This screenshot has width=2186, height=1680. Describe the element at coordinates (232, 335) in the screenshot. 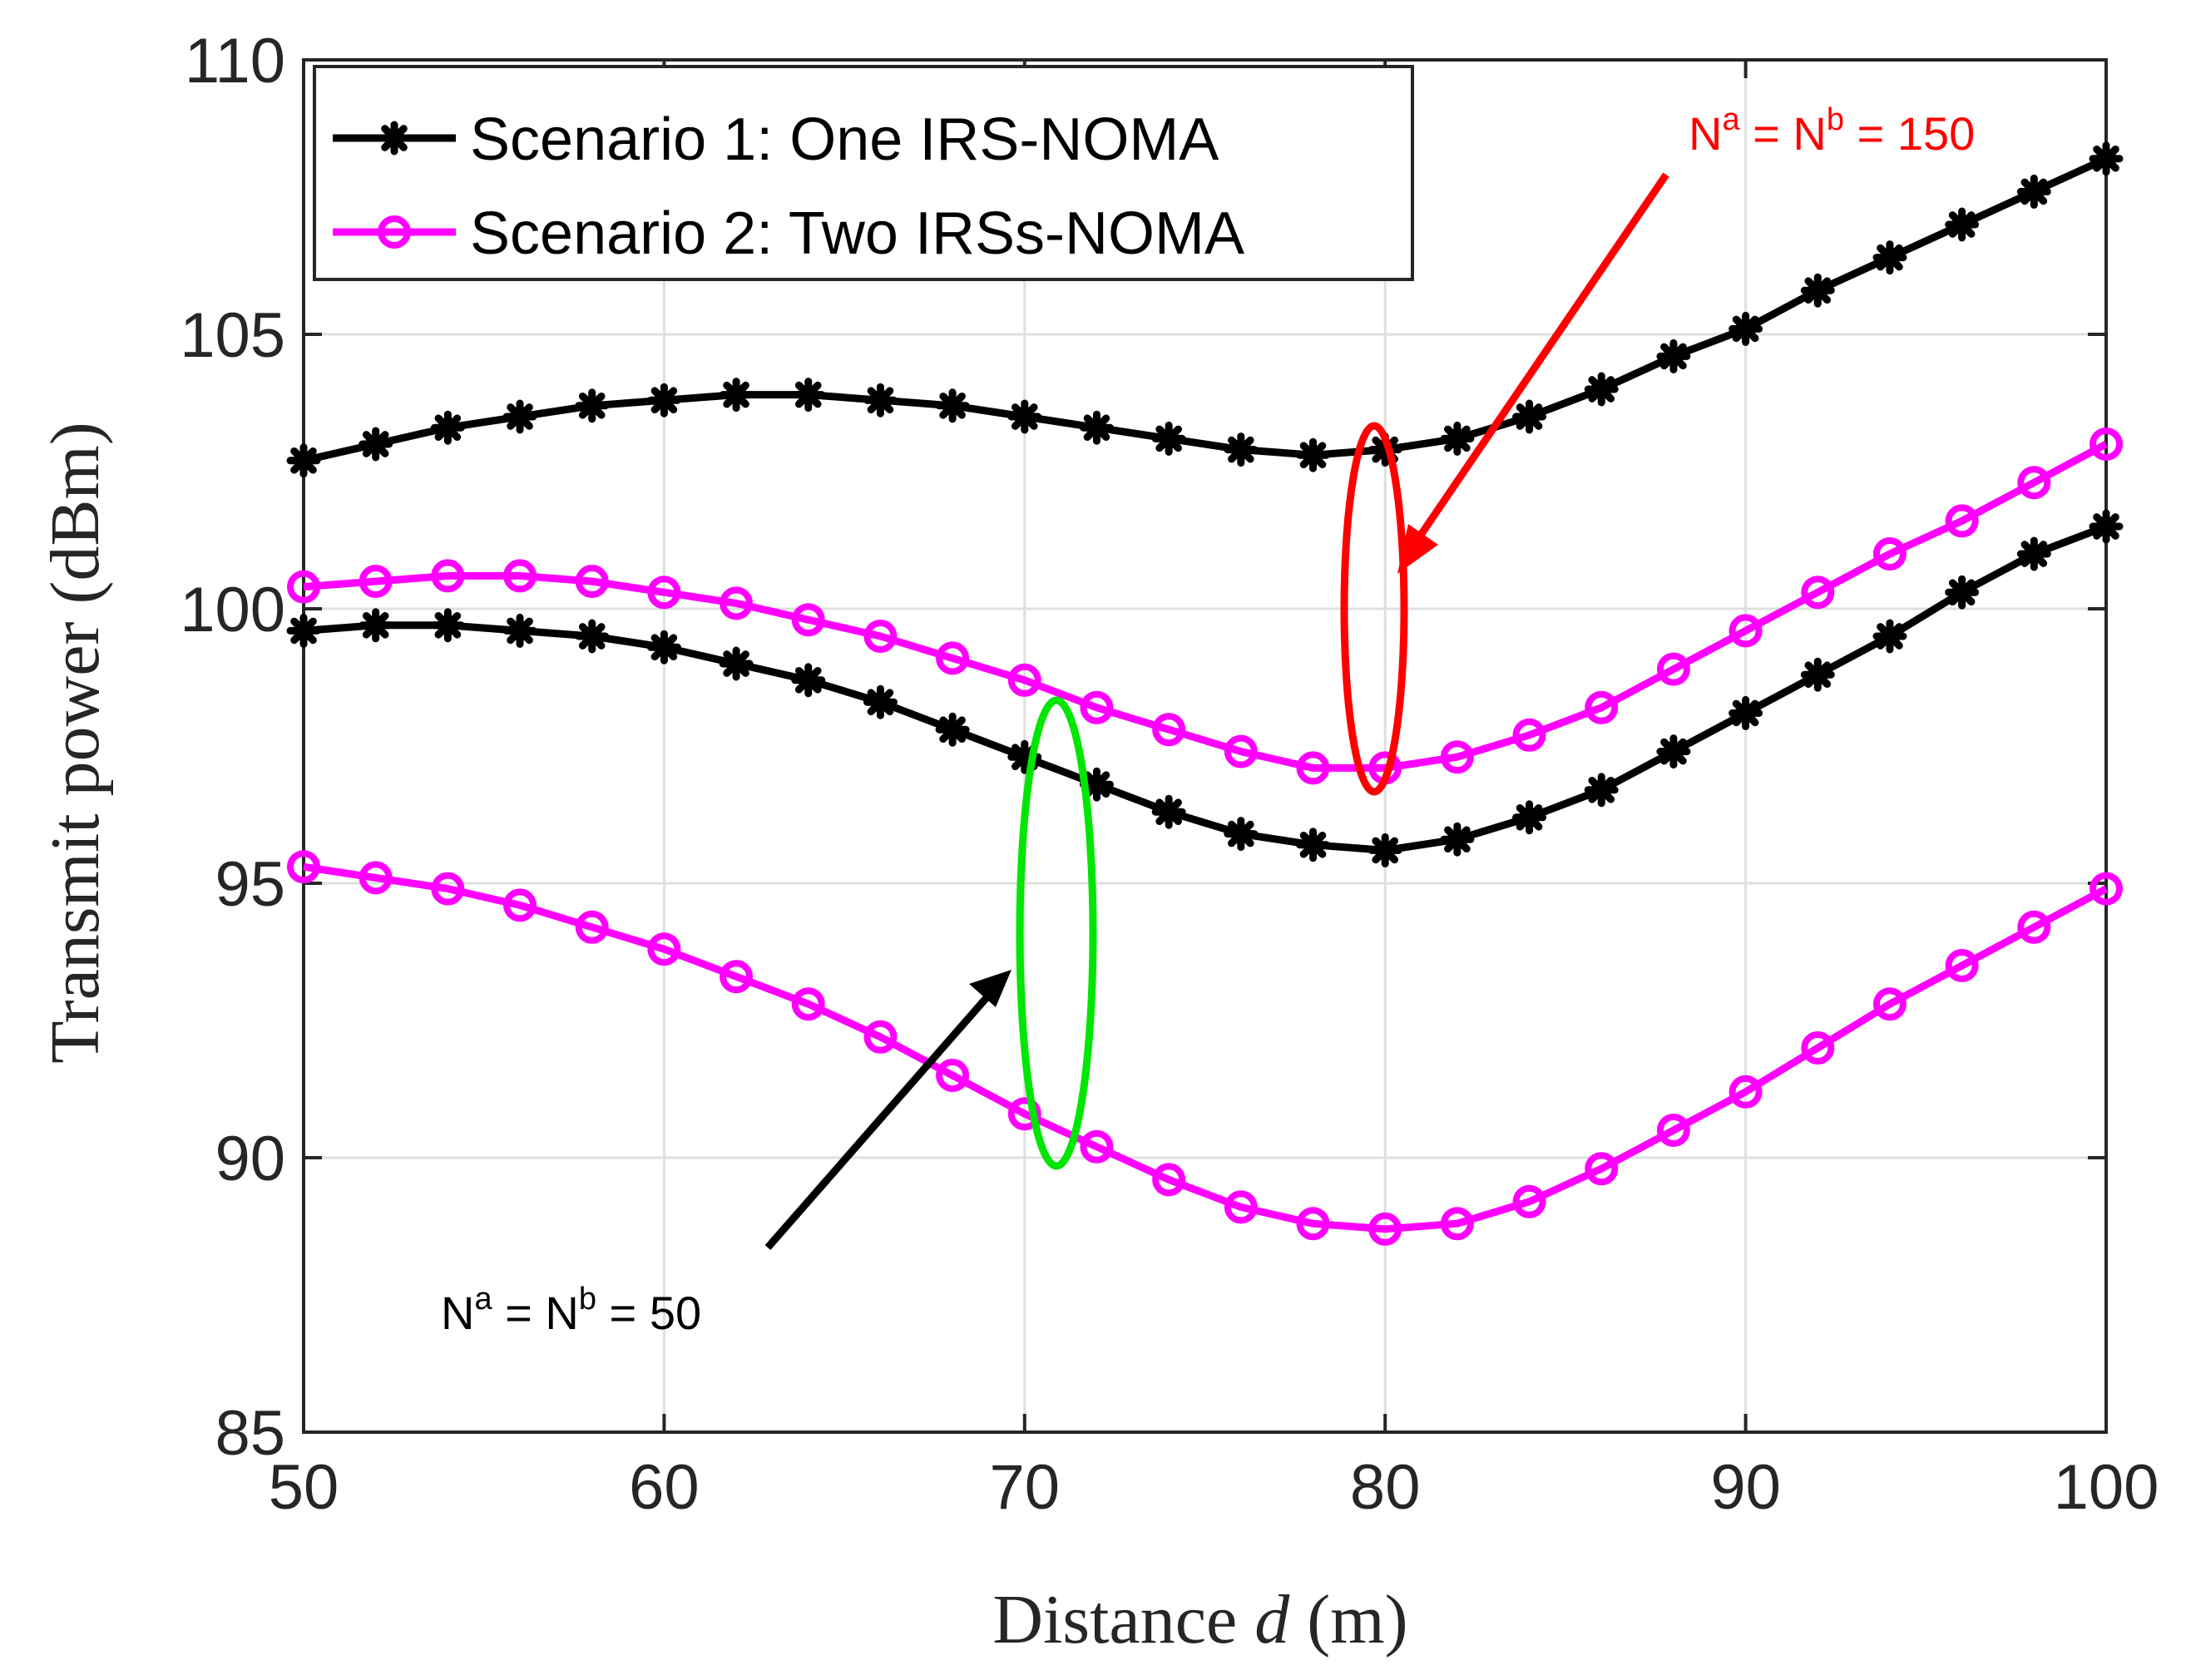

I see `y-tick-label-4: 105` at that location.